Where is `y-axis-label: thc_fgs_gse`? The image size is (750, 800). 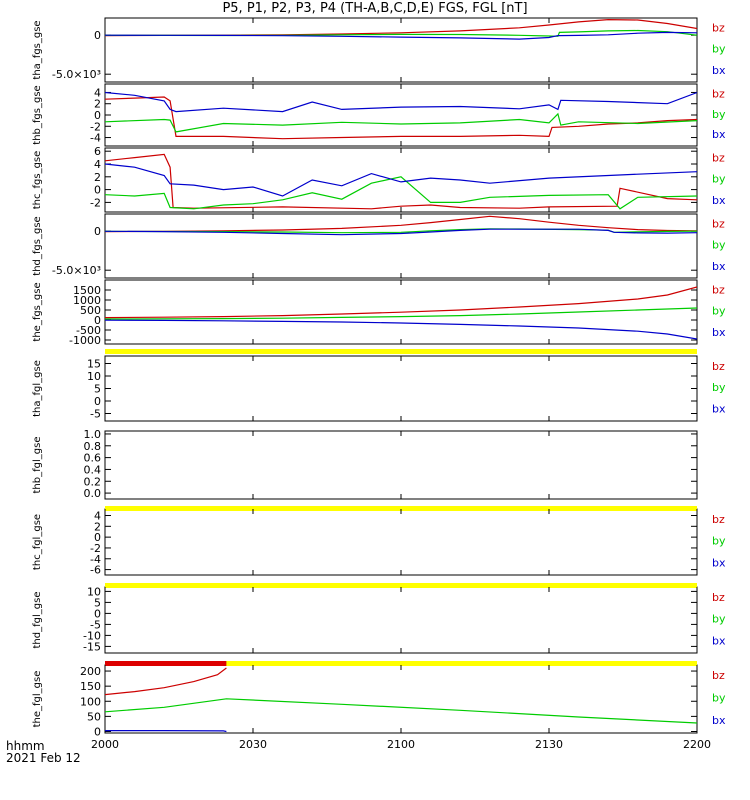 y-axis-label: thc_fgs_gse is located at coordinates (37, 180).